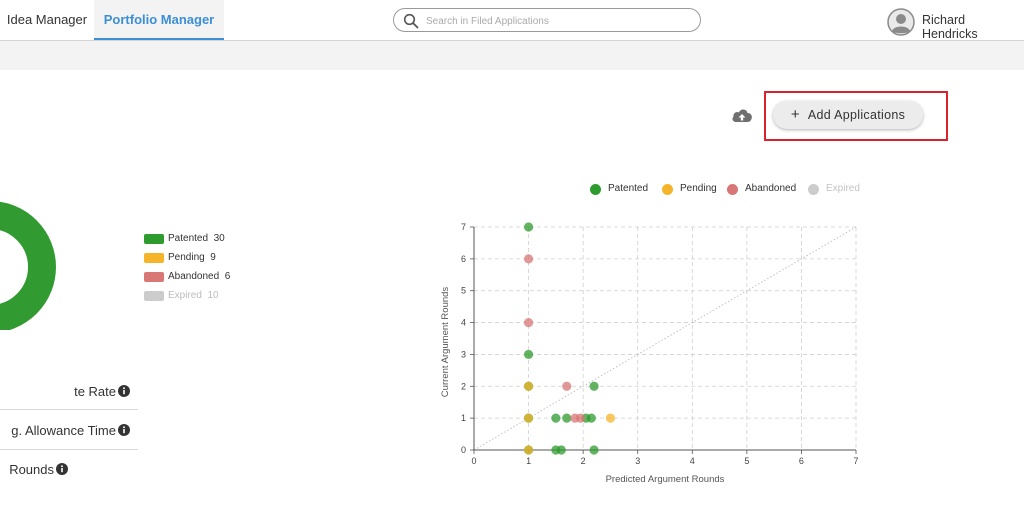  Describe the element at coordinates (569, 338) in the screenshot. I see `chart-points` at that location.